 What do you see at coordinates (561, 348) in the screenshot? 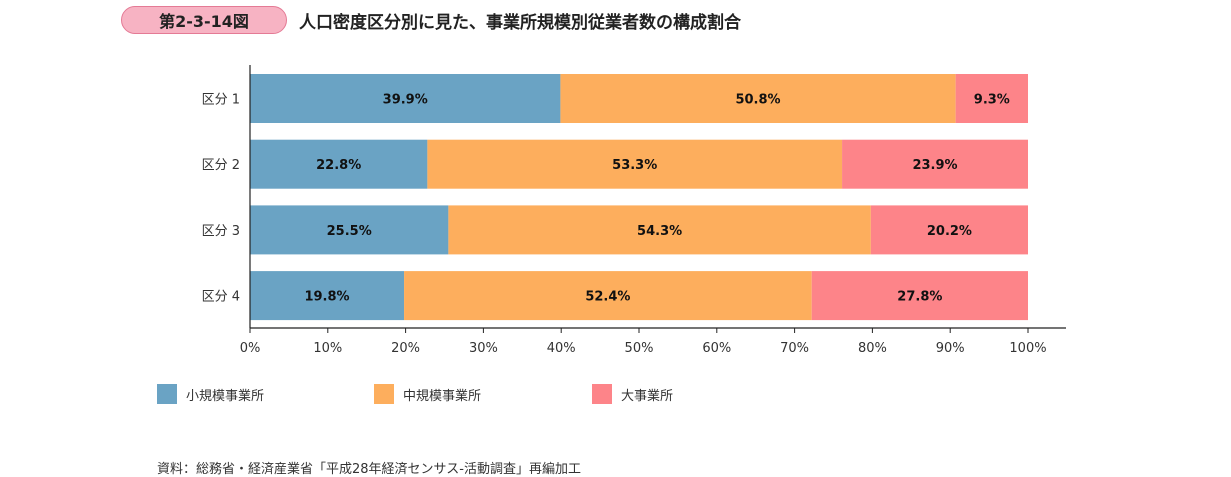
I see `x-tick-label: 40%` at bounding box center [561, 348].